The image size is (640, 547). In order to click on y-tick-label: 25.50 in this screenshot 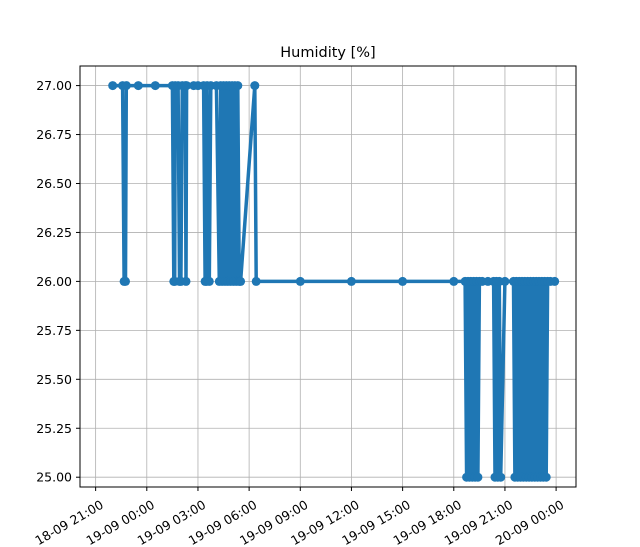, I will do `click(54, 379)`.